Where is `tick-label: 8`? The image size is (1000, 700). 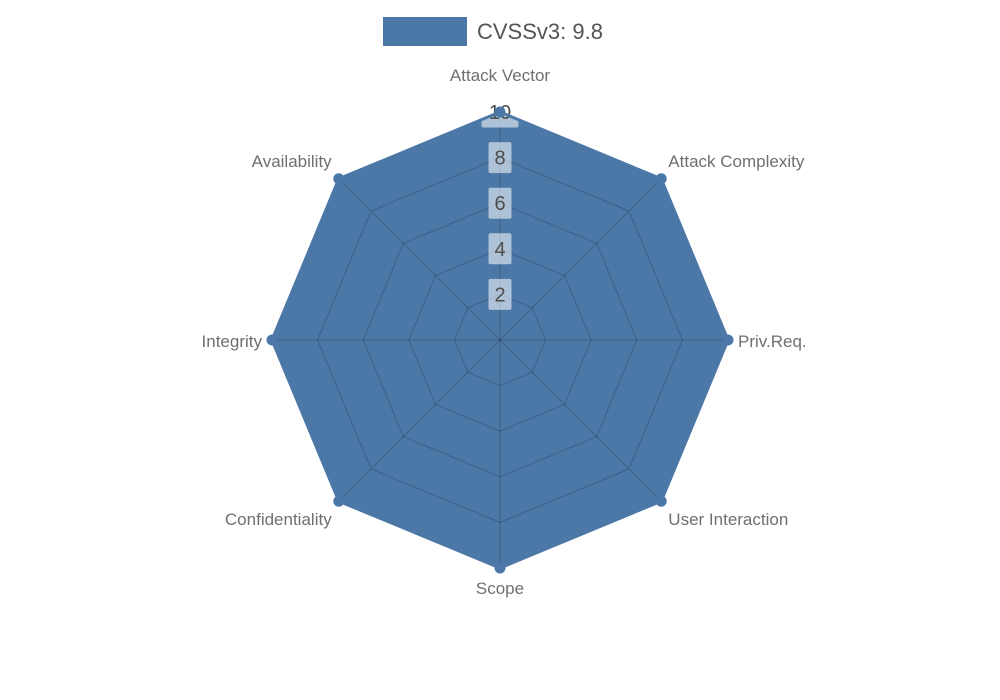 tick-label: 8 is located at coordinates (499, 159).